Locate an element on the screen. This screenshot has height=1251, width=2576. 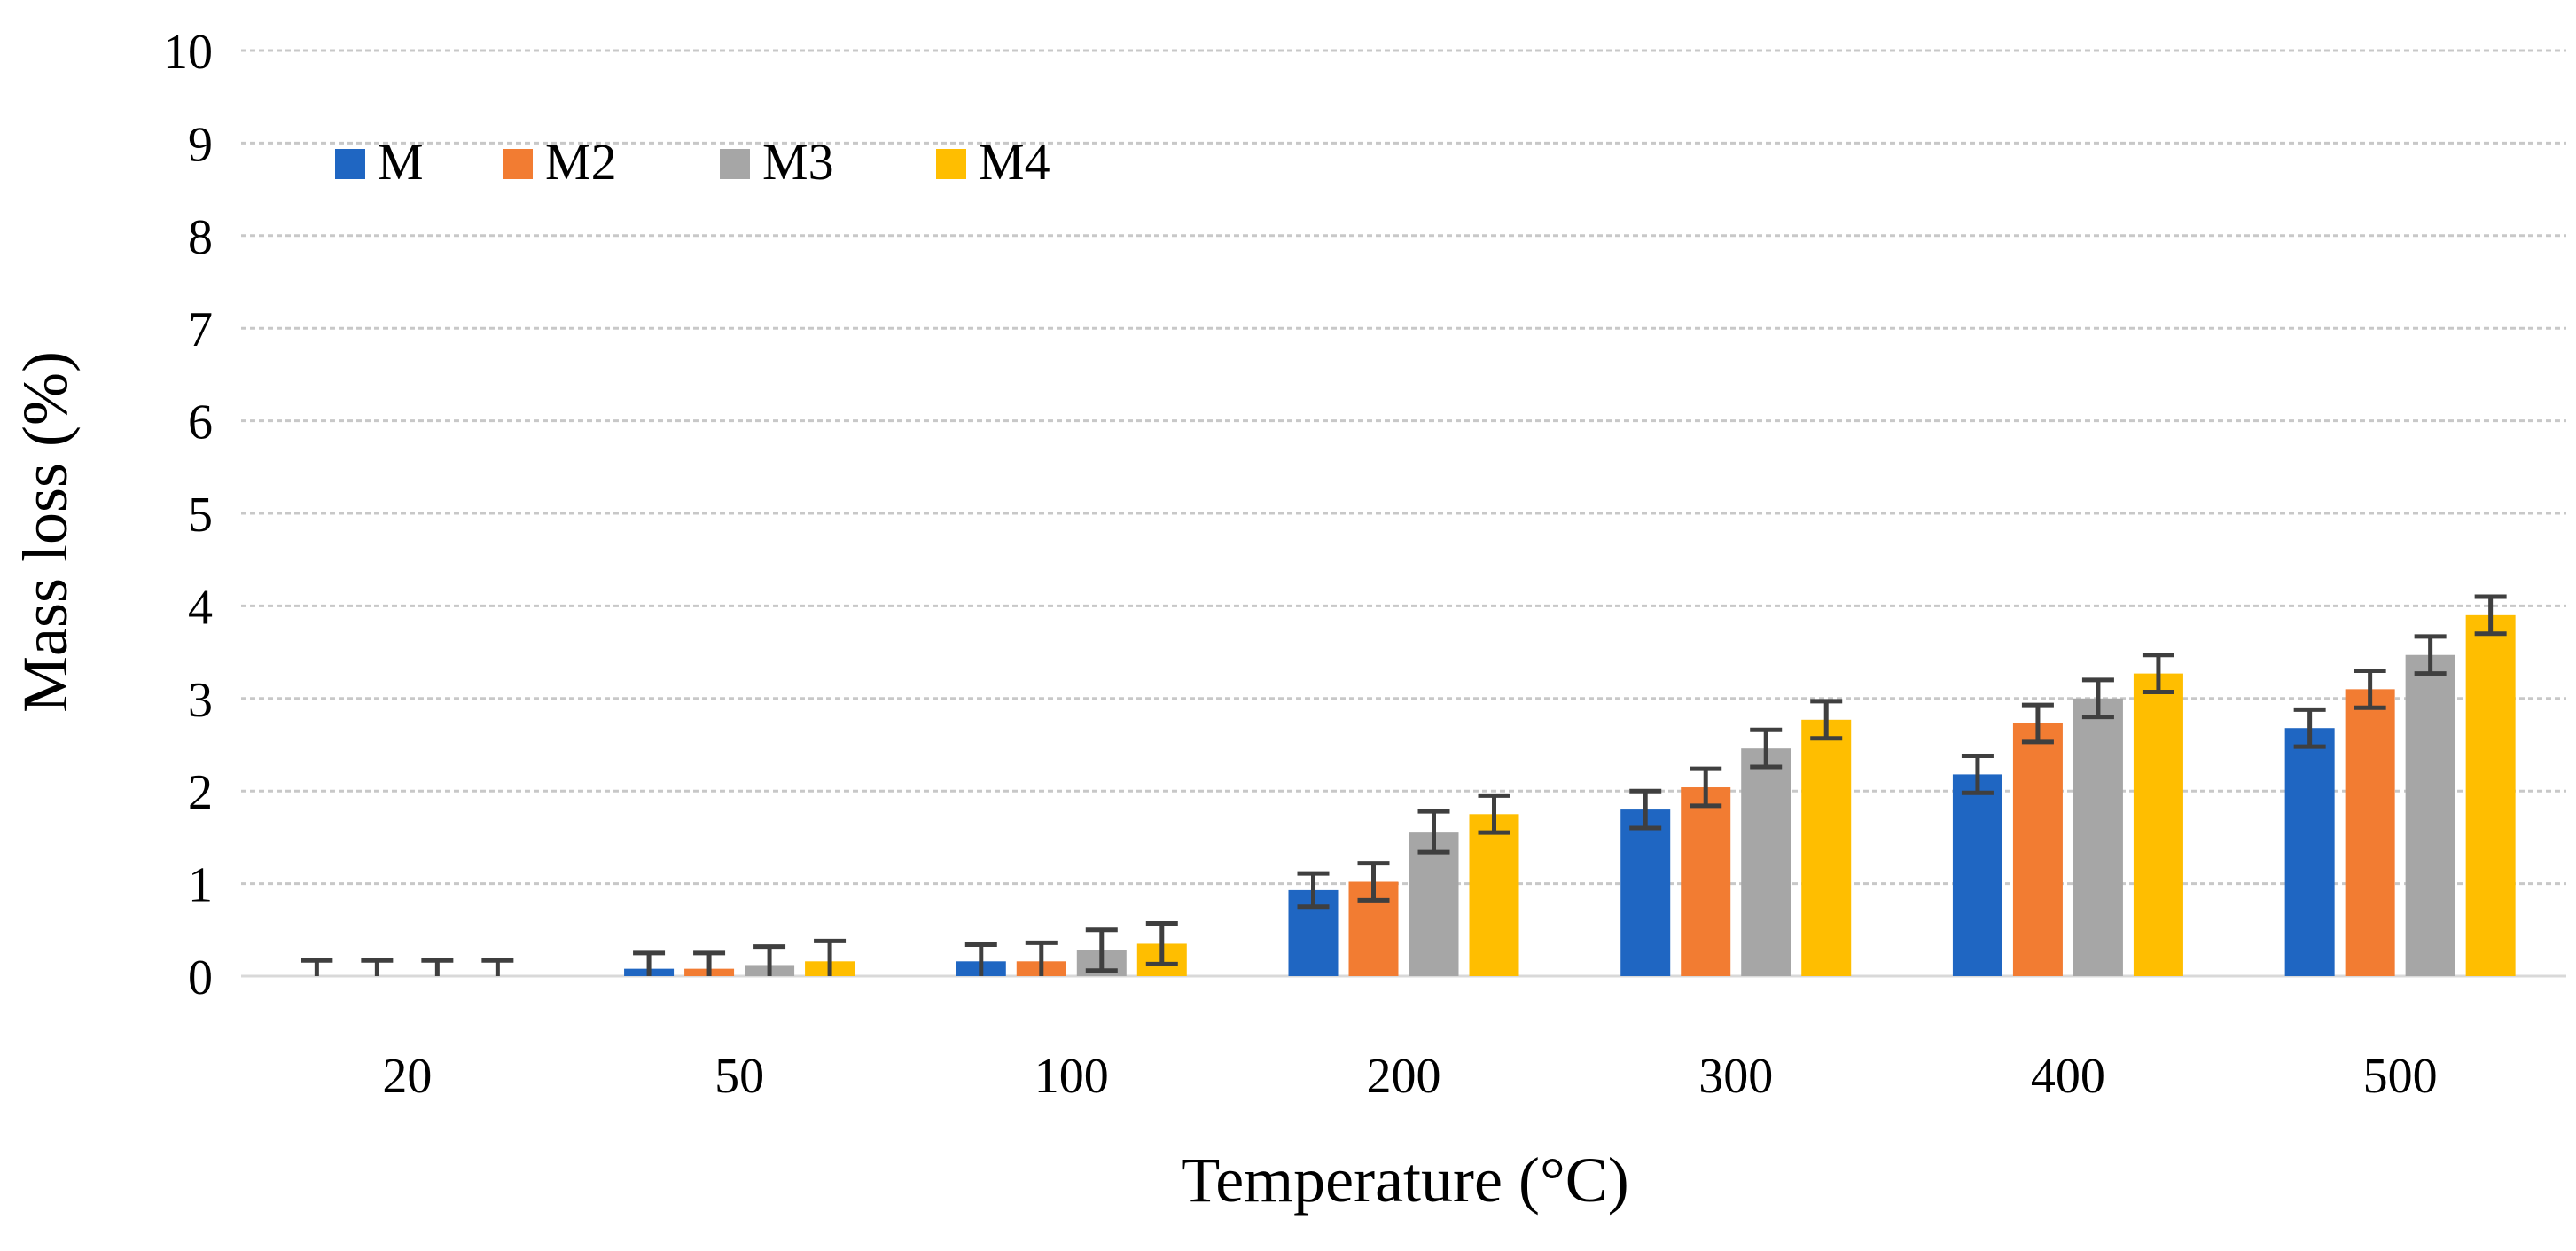
legend-label: M2 is located at coordinates (581, 162).